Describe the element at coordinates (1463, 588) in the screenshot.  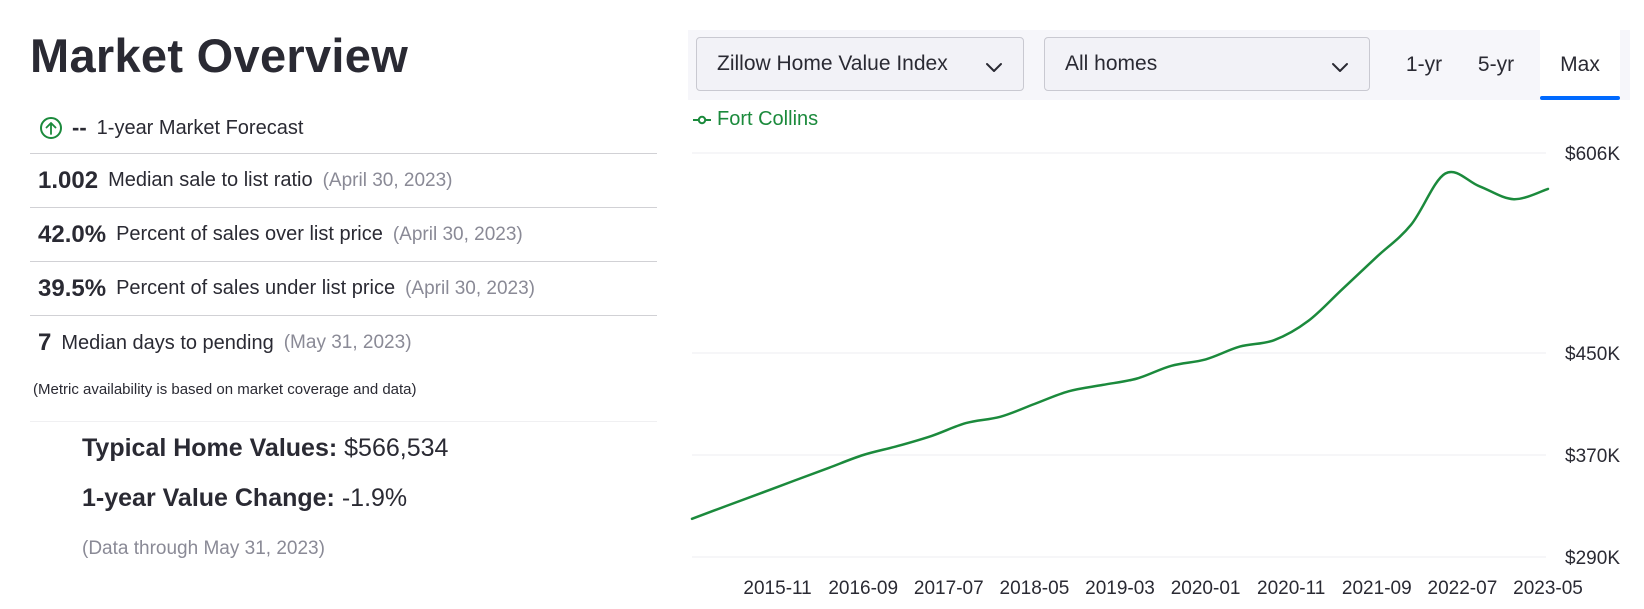
I see `x-tick-label: 2022-07` at that location.